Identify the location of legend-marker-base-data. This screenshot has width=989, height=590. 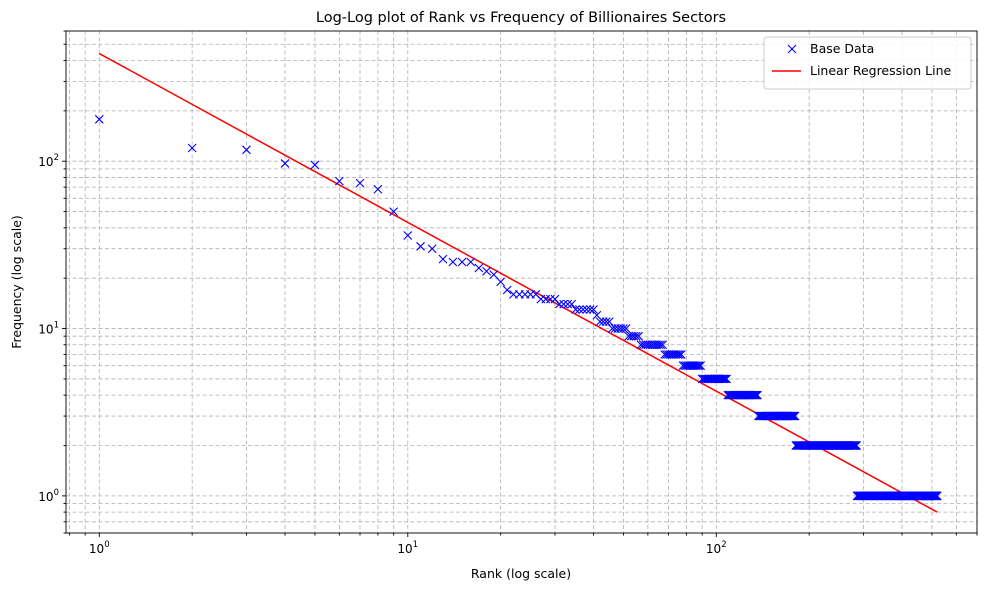
(792, 49).